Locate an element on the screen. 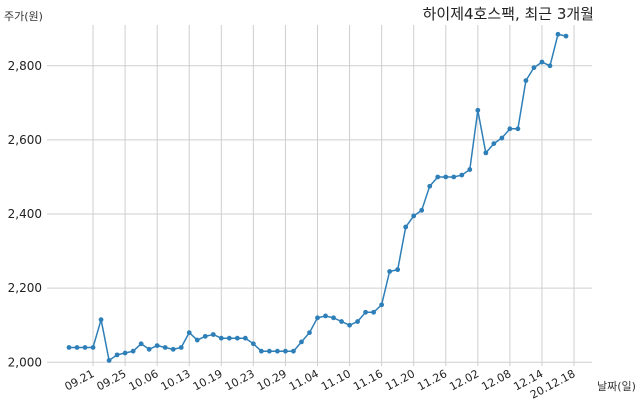 This screenshot has height=419, width=640. x-tick-label: 11.04 is located at coordinates (304, 380).